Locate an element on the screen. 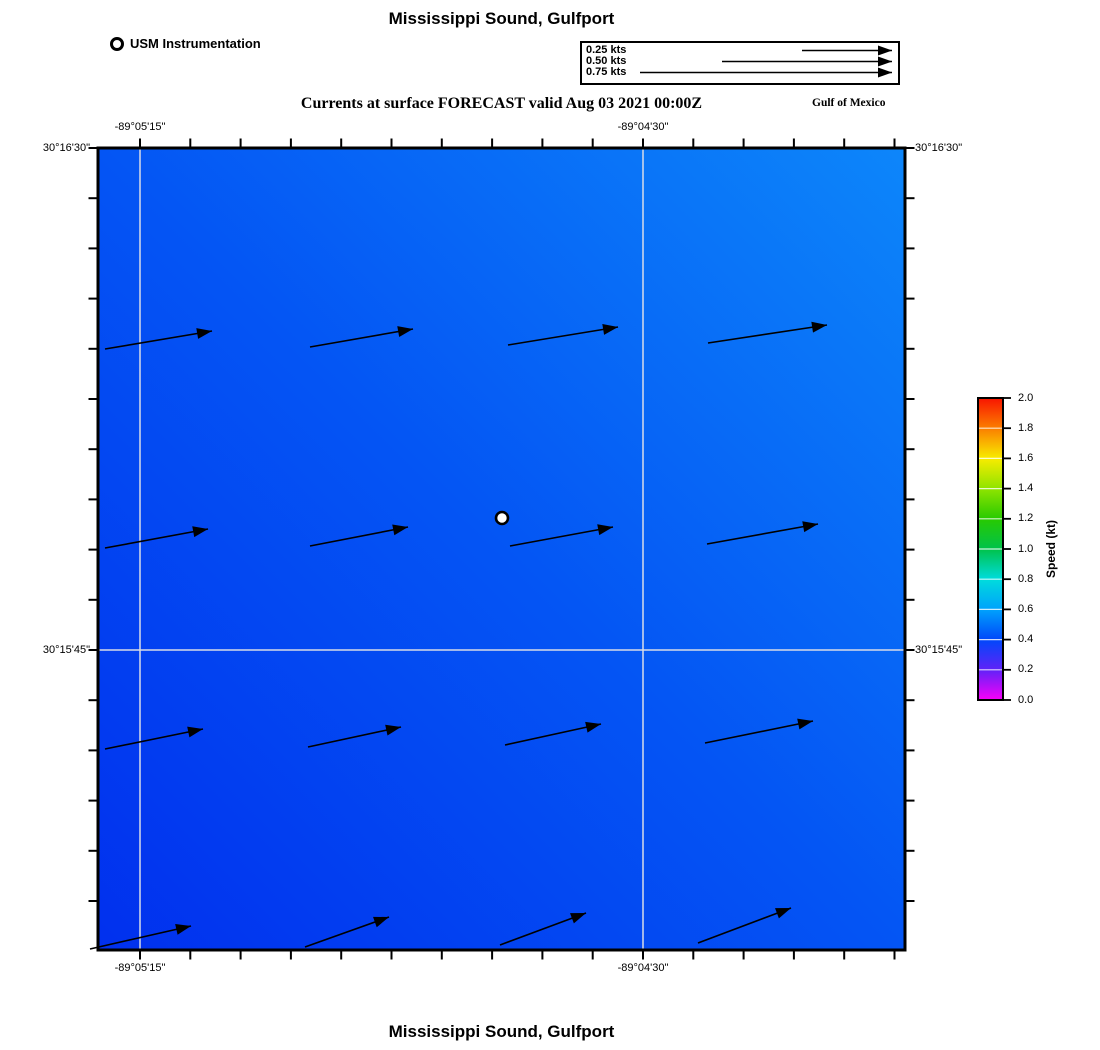  colorbar-tick-label: 1.0 is located at coordinates (1026, 548).